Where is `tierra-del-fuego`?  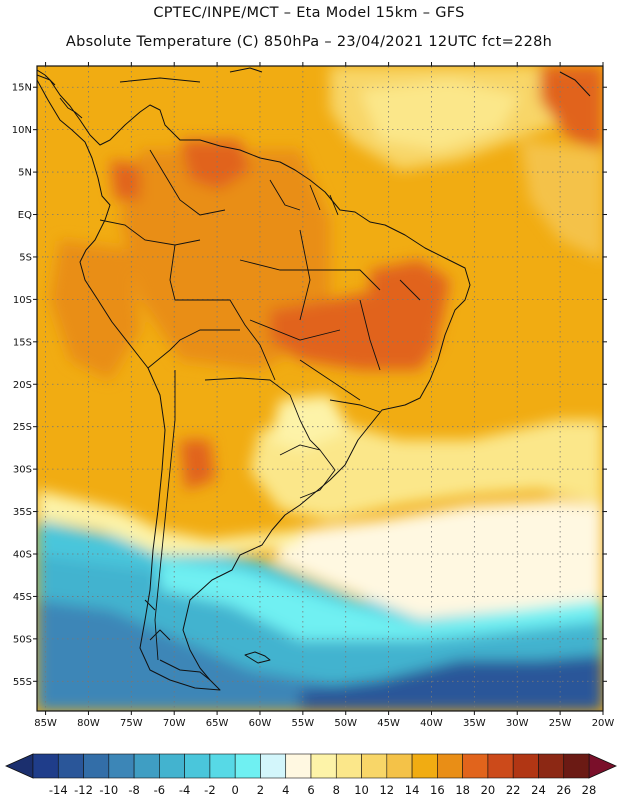
tierra-del-fuego is located at coordinates (177, 640).